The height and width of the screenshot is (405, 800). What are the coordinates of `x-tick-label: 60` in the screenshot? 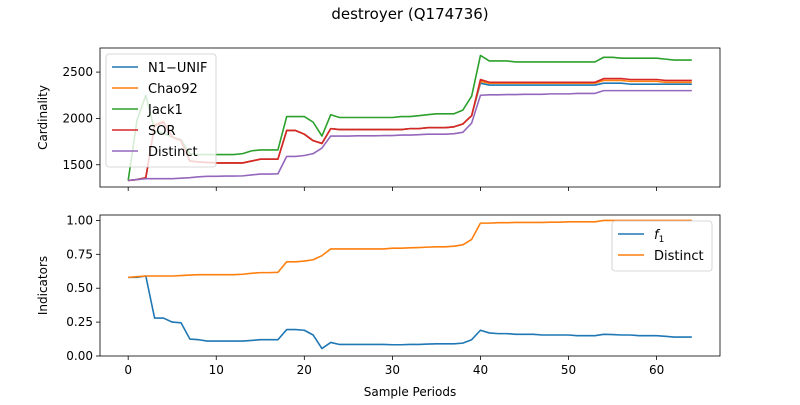 It's located at (656, 370).